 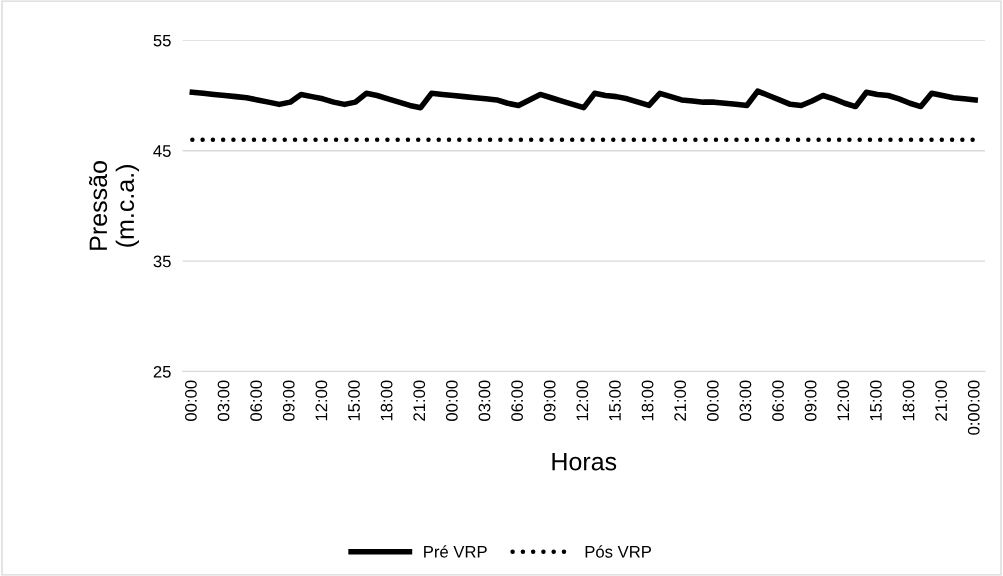 What do you see at coordinates (973, 407) in the screenshot?
I see `x-tick-label: 0:00:00` at bounding box center [973, 407].